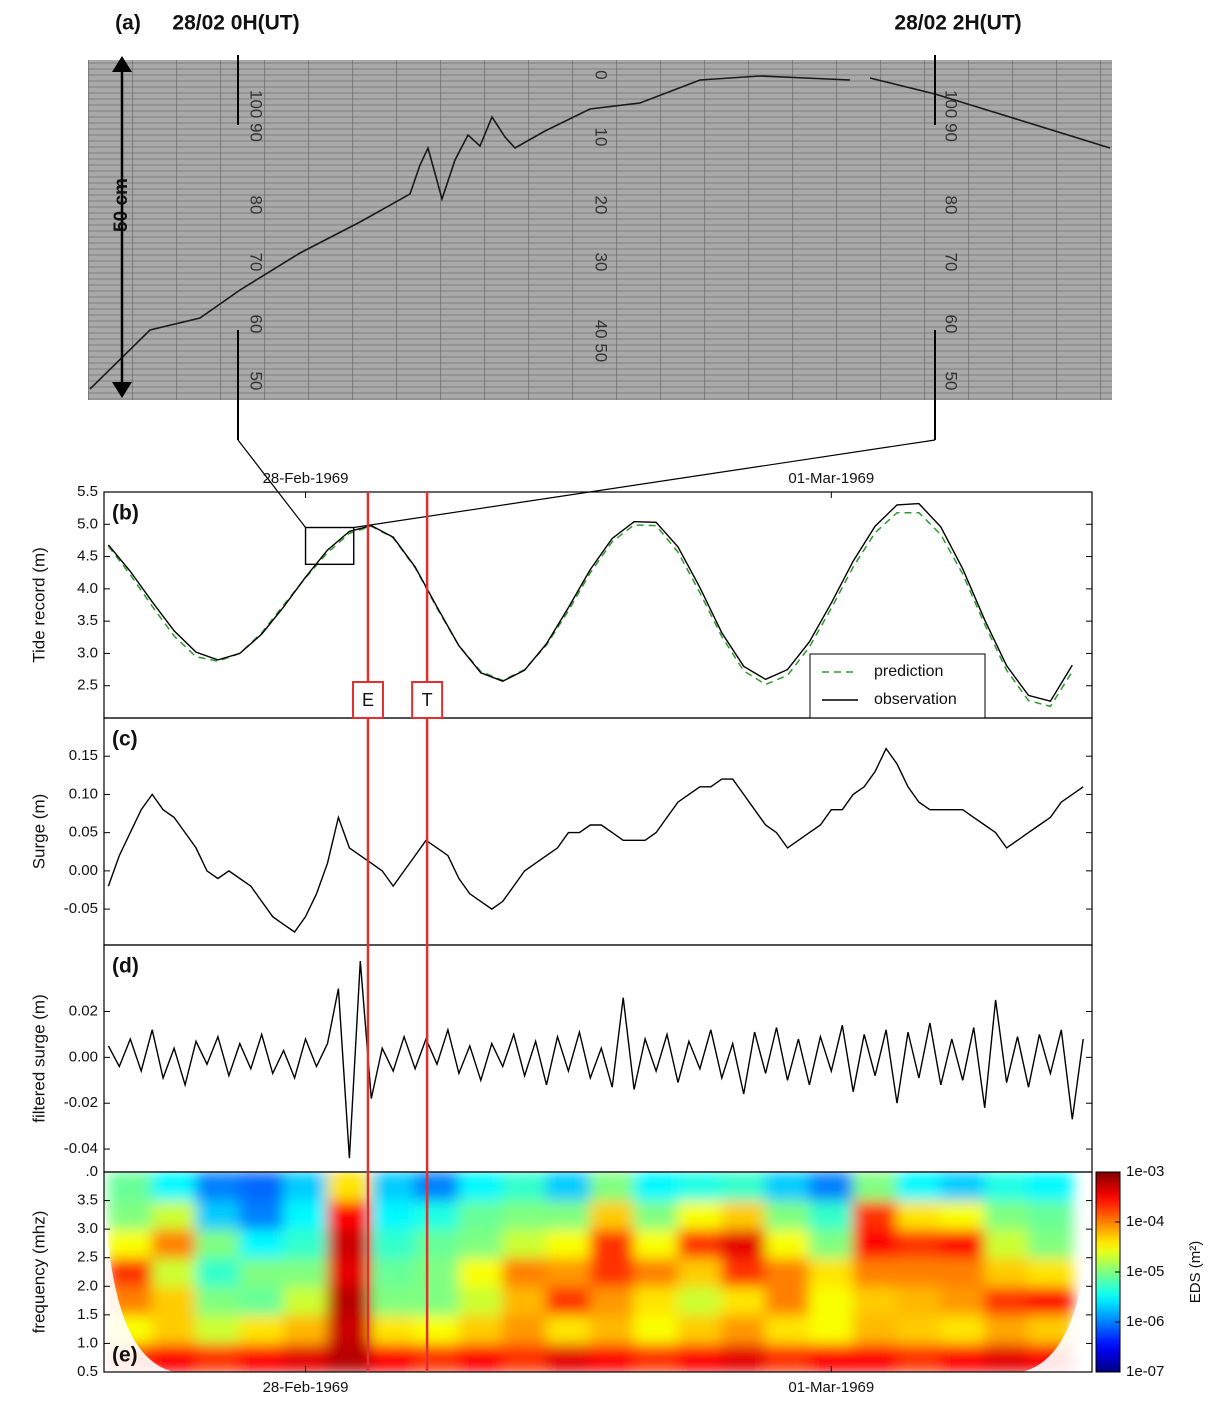 Image resolution: width=1216 pixels, height=1402 pixels. Describe the element at coordinates (957, 23) in the screenshot. I see `time-mark-label: 28/02 2H(UT)` at that location.